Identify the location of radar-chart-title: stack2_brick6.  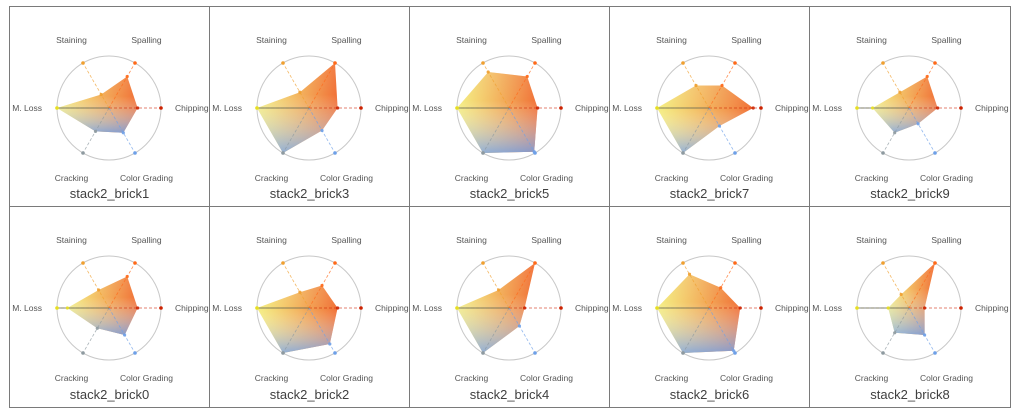
(709, 394).